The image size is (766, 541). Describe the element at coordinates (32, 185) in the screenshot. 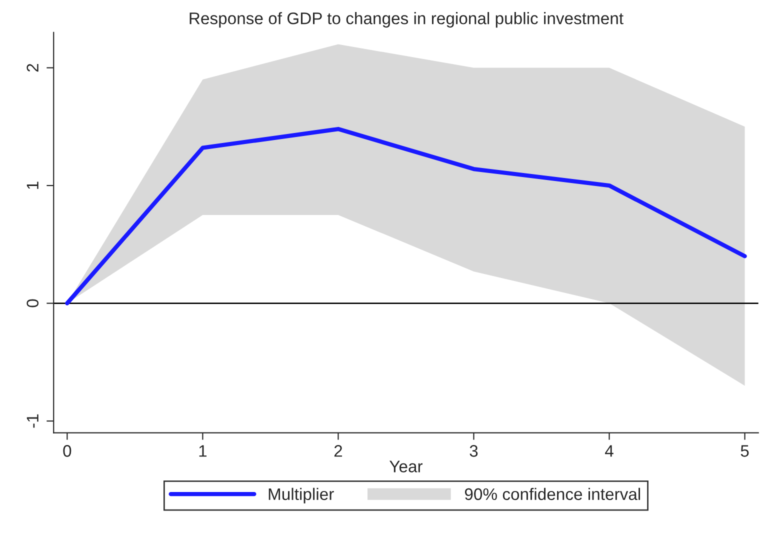

I see `y-tick-label: 1` at that location.